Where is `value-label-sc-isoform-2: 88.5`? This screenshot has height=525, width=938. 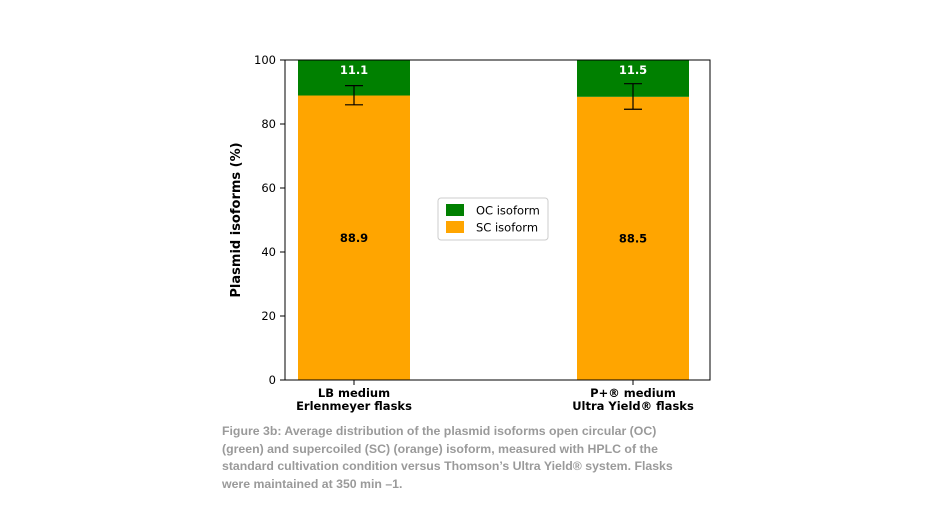 value-label-sc-isoform-2: 88.5 is located at coordinates (633, 238).